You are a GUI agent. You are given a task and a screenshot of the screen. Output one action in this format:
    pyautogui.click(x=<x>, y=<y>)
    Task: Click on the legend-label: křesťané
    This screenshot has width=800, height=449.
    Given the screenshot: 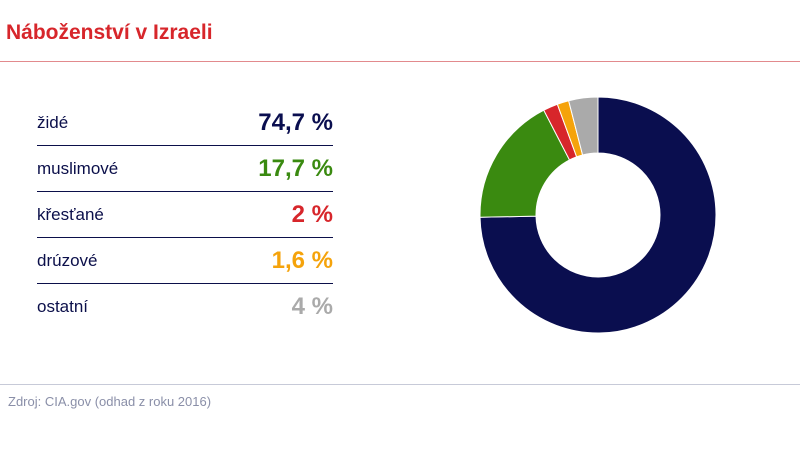 What is the action you would take?
    pyautogui.click(x=70, y=214)
    